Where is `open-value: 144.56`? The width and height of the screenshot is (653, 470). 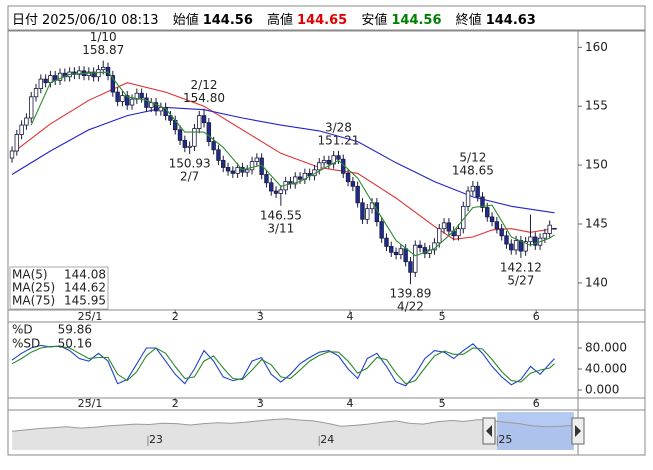
open-value: 144.56 is located at coordinates (227, 20).